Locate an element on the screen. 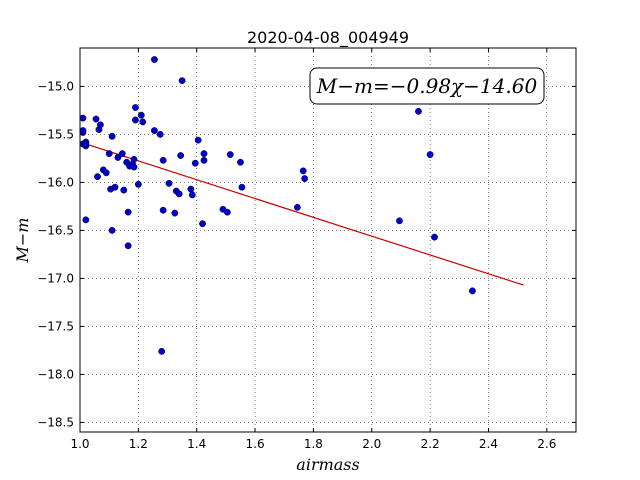  x-axis-label: airmass is located at coordinates (327, 464).